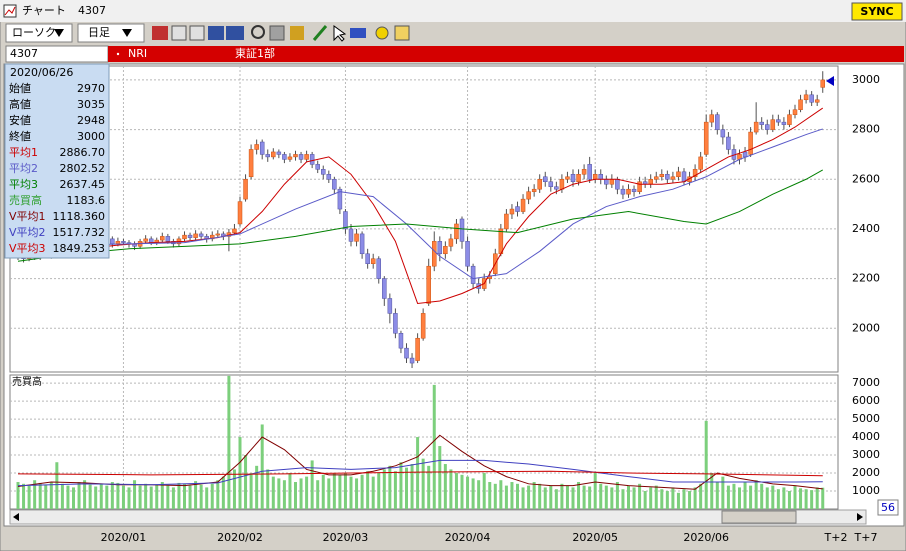 The height and width of the screenshot is (551, 906). I want to click on info-value: 3035, so click(91, 104).